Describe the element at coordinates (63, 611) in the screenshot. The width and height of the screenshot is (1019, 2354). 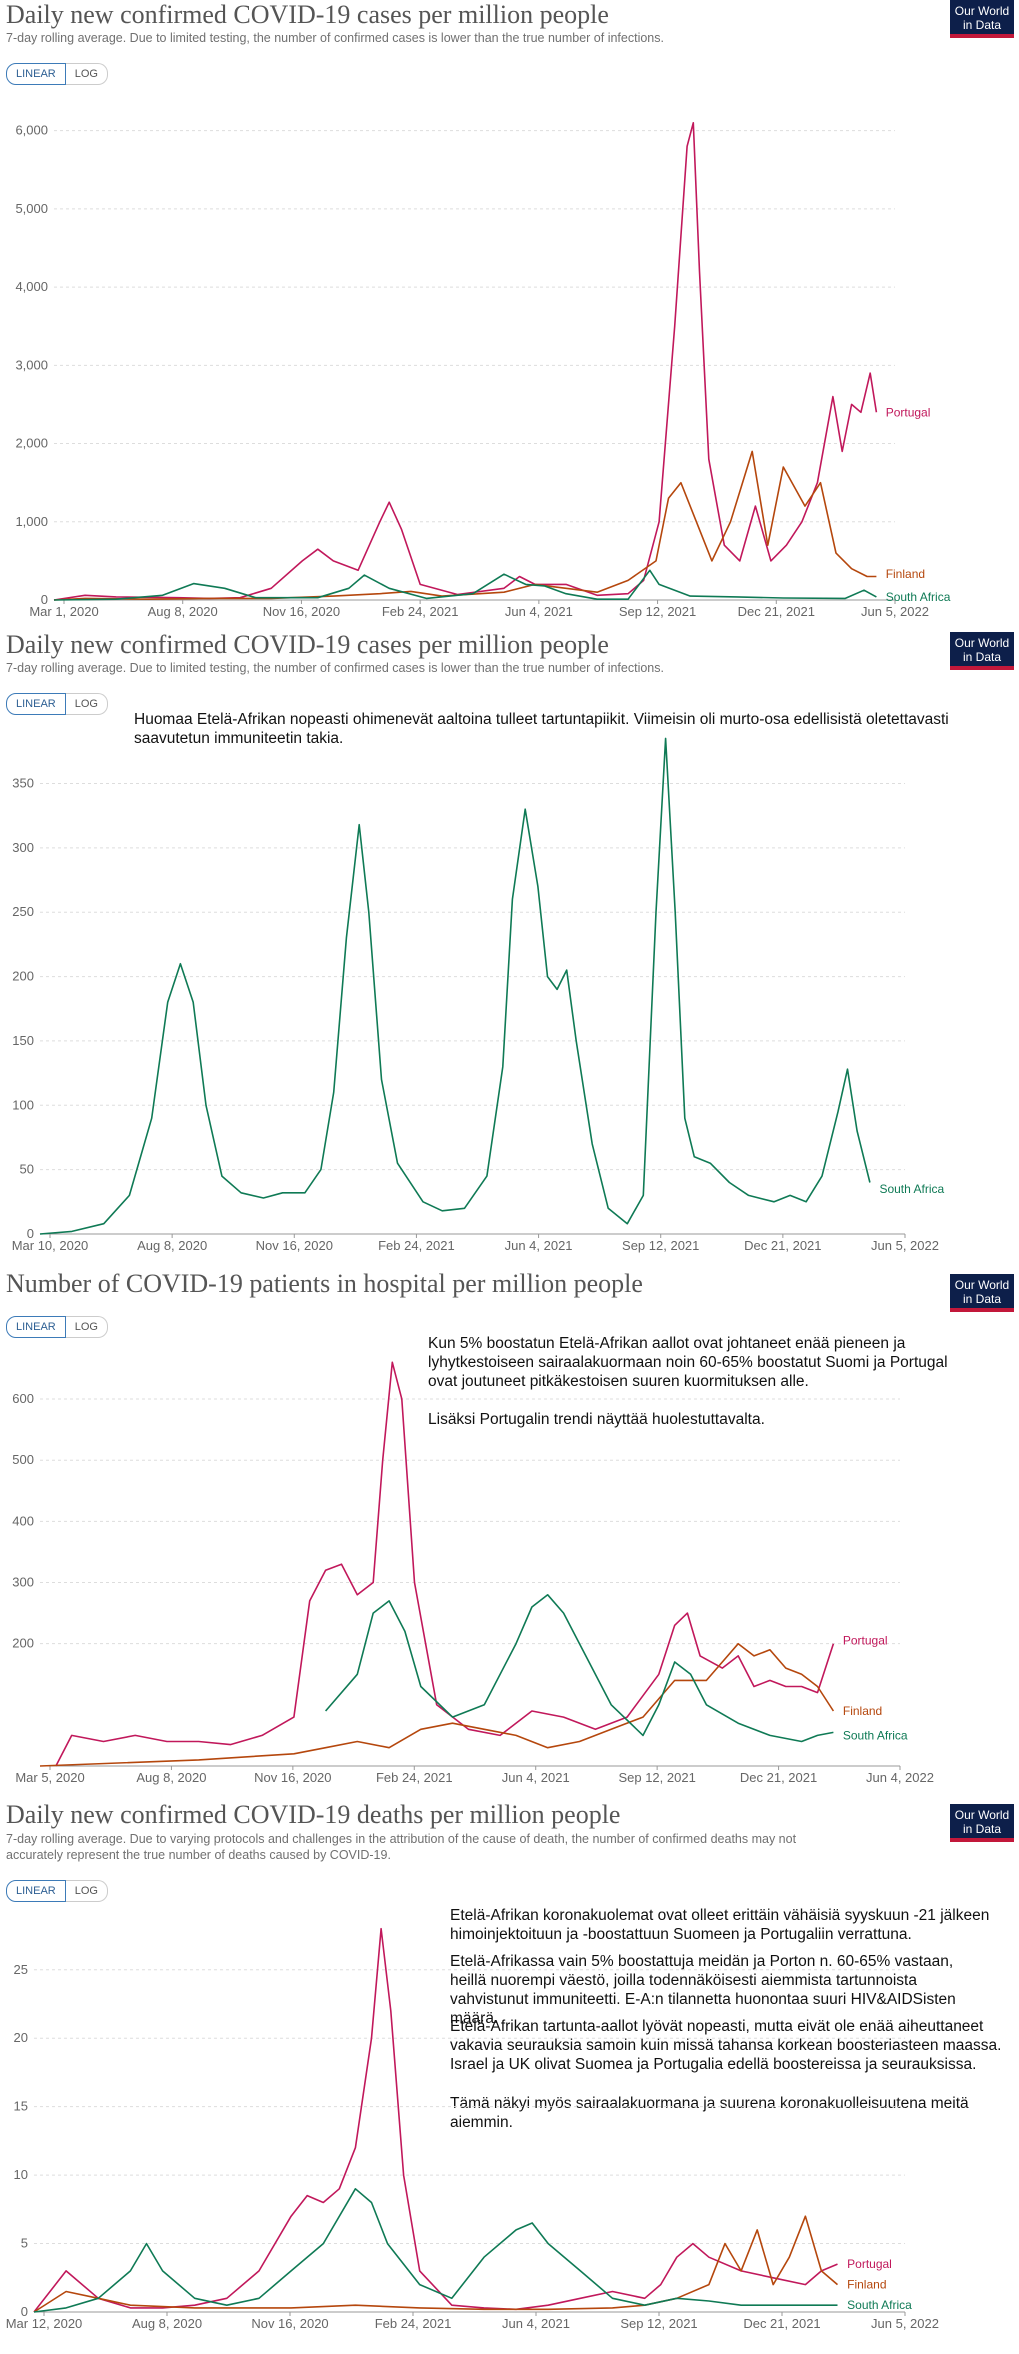
I see `x-tick-label: Mar 1, 2020` at that location.